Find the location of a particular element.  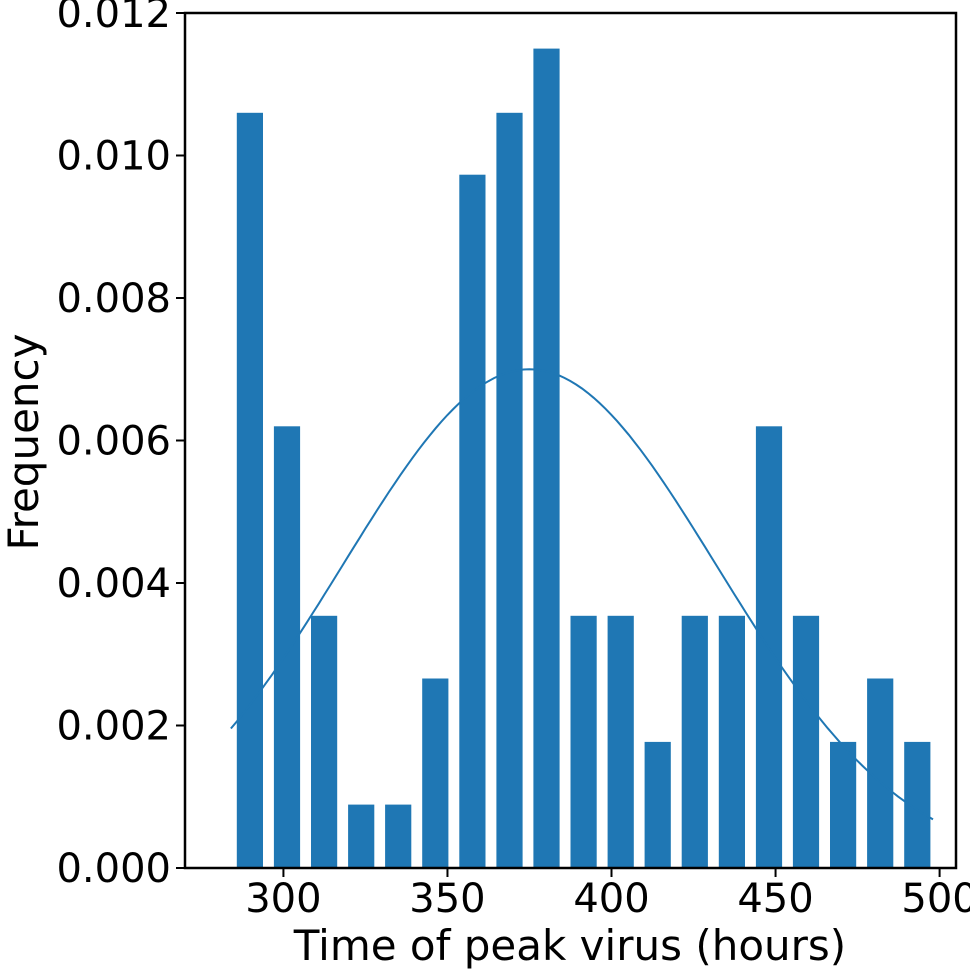

x-tick-label: 500 is located at coordinates (935, 899).